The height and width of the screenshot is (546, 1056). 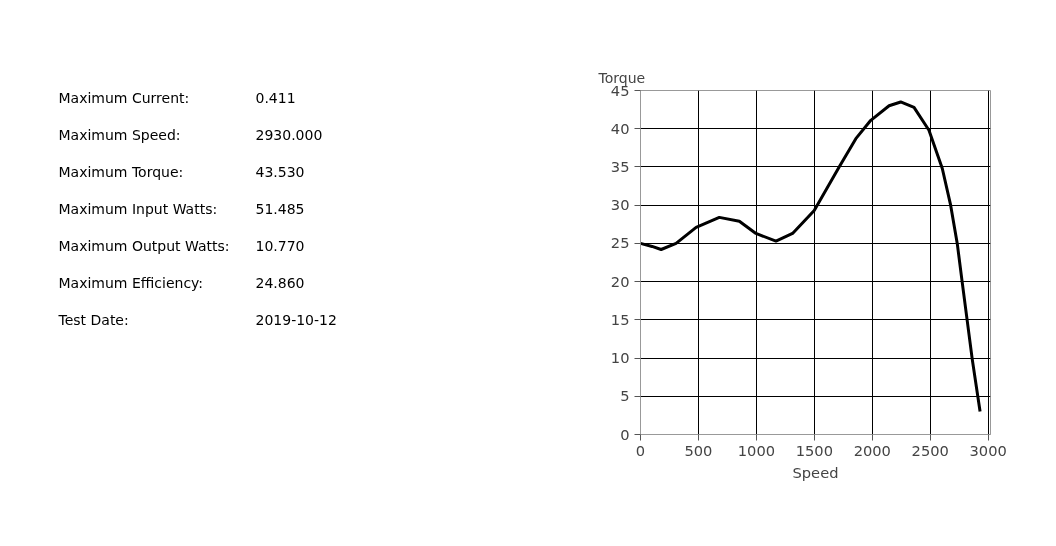 What do you see at coordinates (620, 319) in the screenshot?
I see `y-tick-label: 15` at bounding box center [620, 319].